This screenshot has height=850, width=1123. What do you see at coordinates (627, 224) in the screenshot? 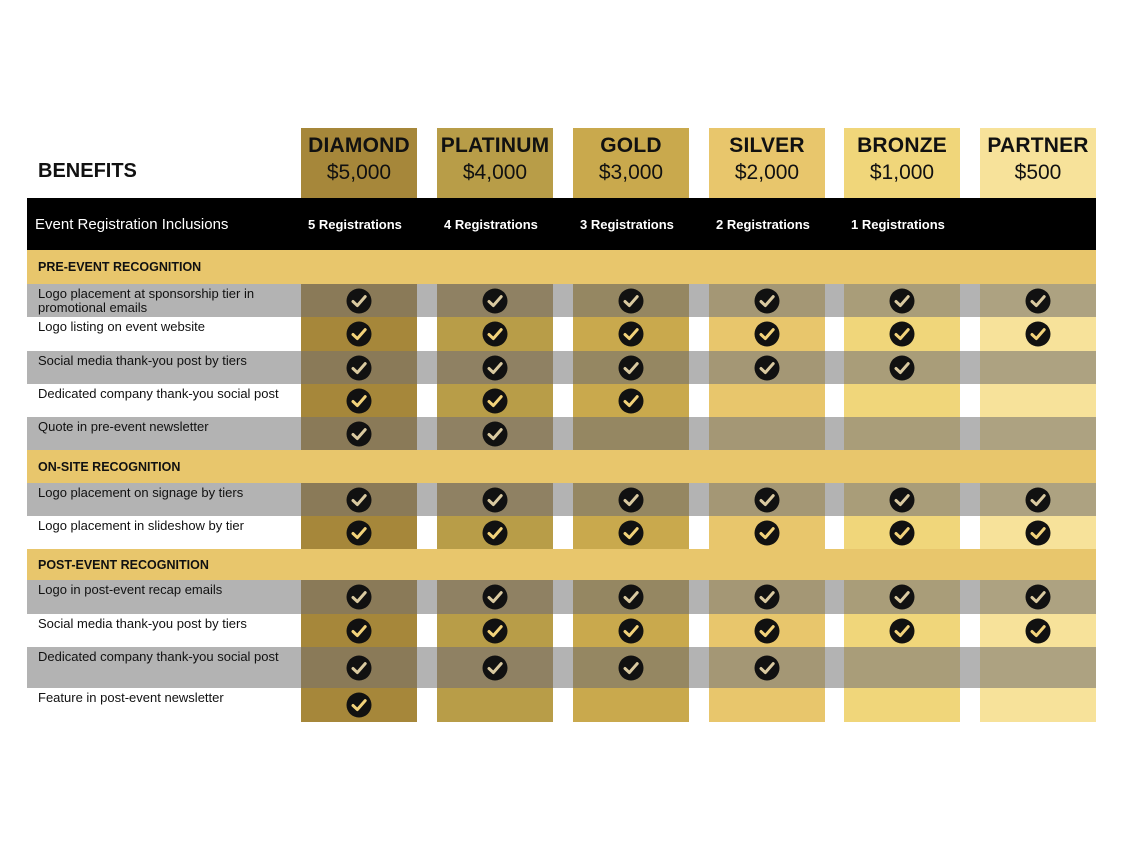
I see `registration-count: 3 Registrations` at bounding box center [627, 224].